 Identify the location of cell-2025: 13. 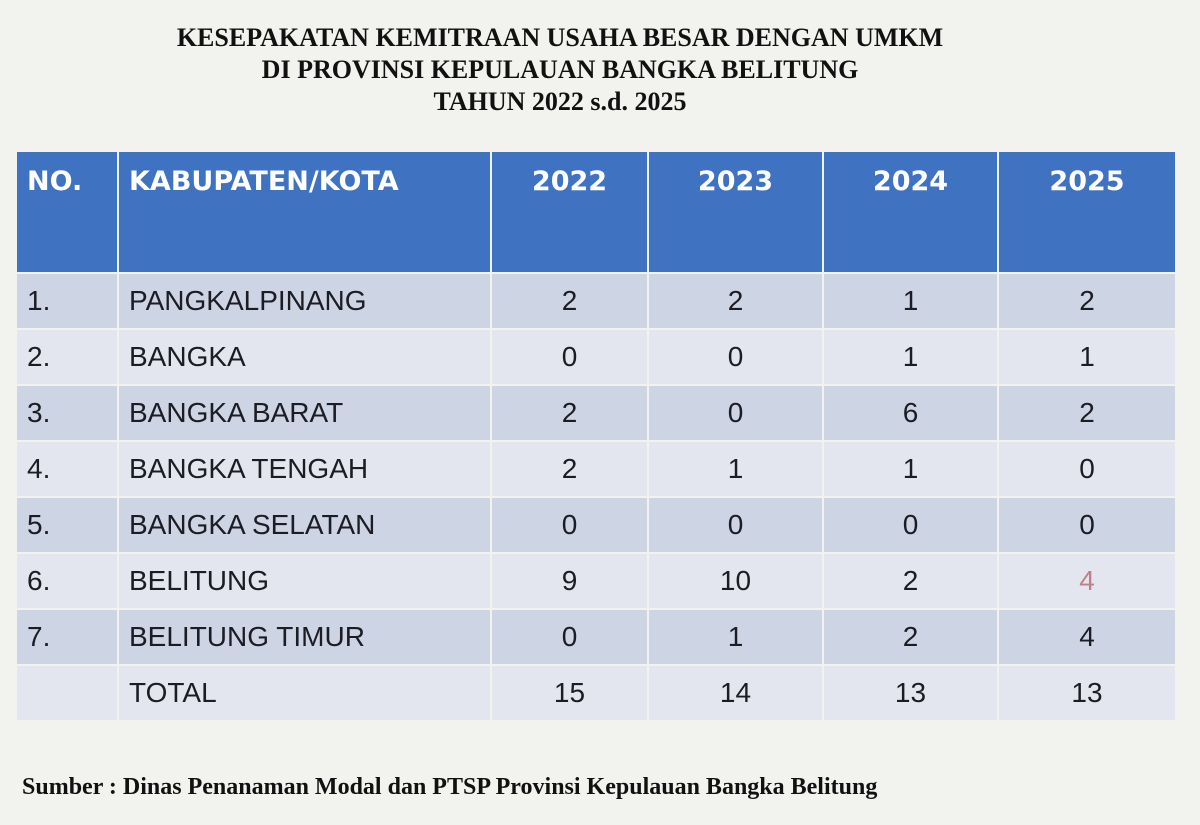
(1087, 693).